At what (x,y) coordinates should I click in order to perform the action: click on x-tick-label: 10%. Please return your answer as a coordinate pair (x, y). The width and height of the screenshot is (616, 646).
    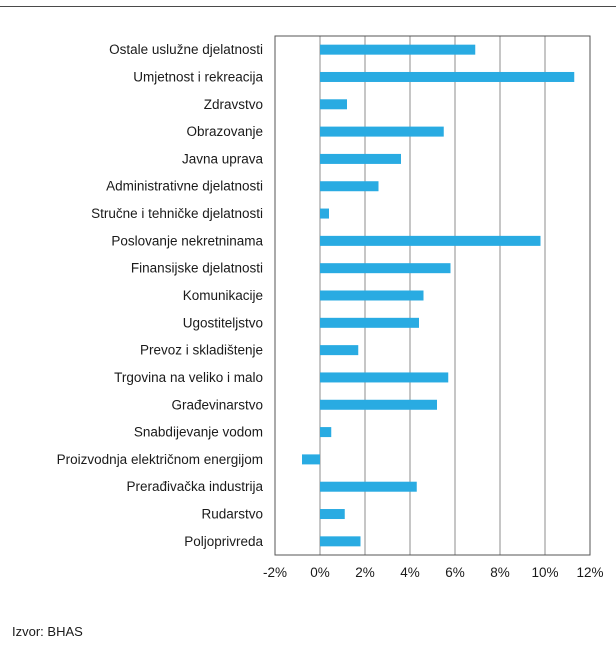
    Looking at the image, I should click on (544, 572).